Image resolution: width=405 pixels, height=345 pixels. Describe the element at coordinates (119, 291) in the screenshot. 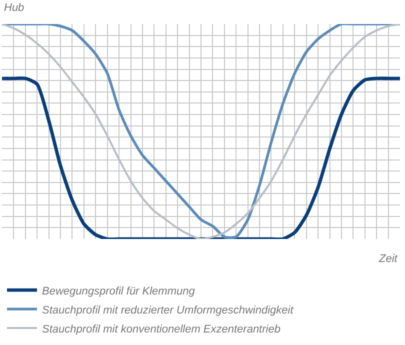

I see `legend-label: Bewegungsprofil für Klemmung` at that location.